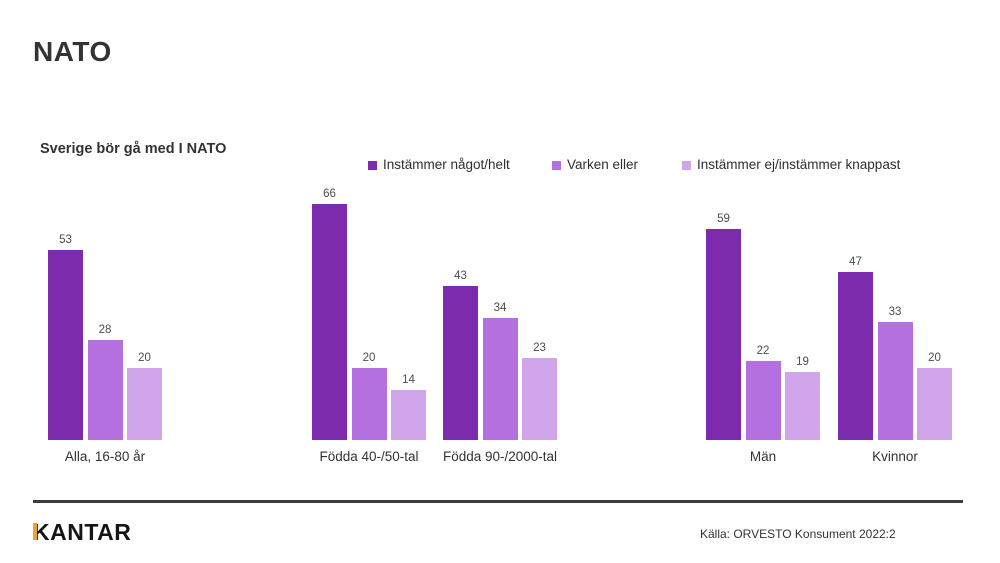 Image resolution: width=1000 pixels, height=563 pixels. What do you see at coordinates (763, 326) in the screenshot?
I see `bar-group: 59 22 19` at bounding box center [763, 326].